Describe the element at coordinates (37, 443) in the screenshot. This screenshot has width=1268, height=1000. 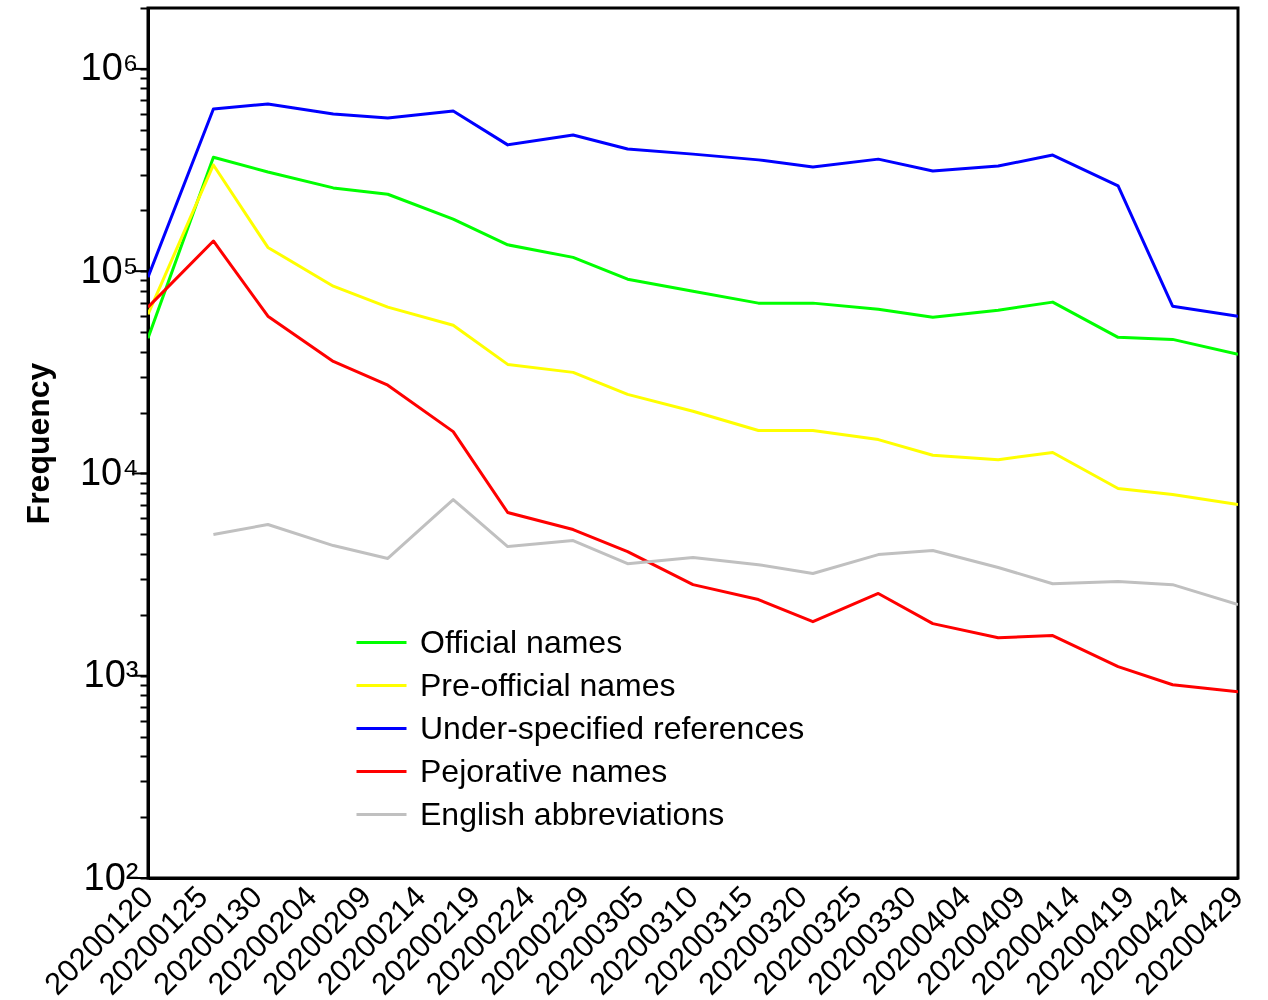
I see `y-axis-title: Frequency` at that location.